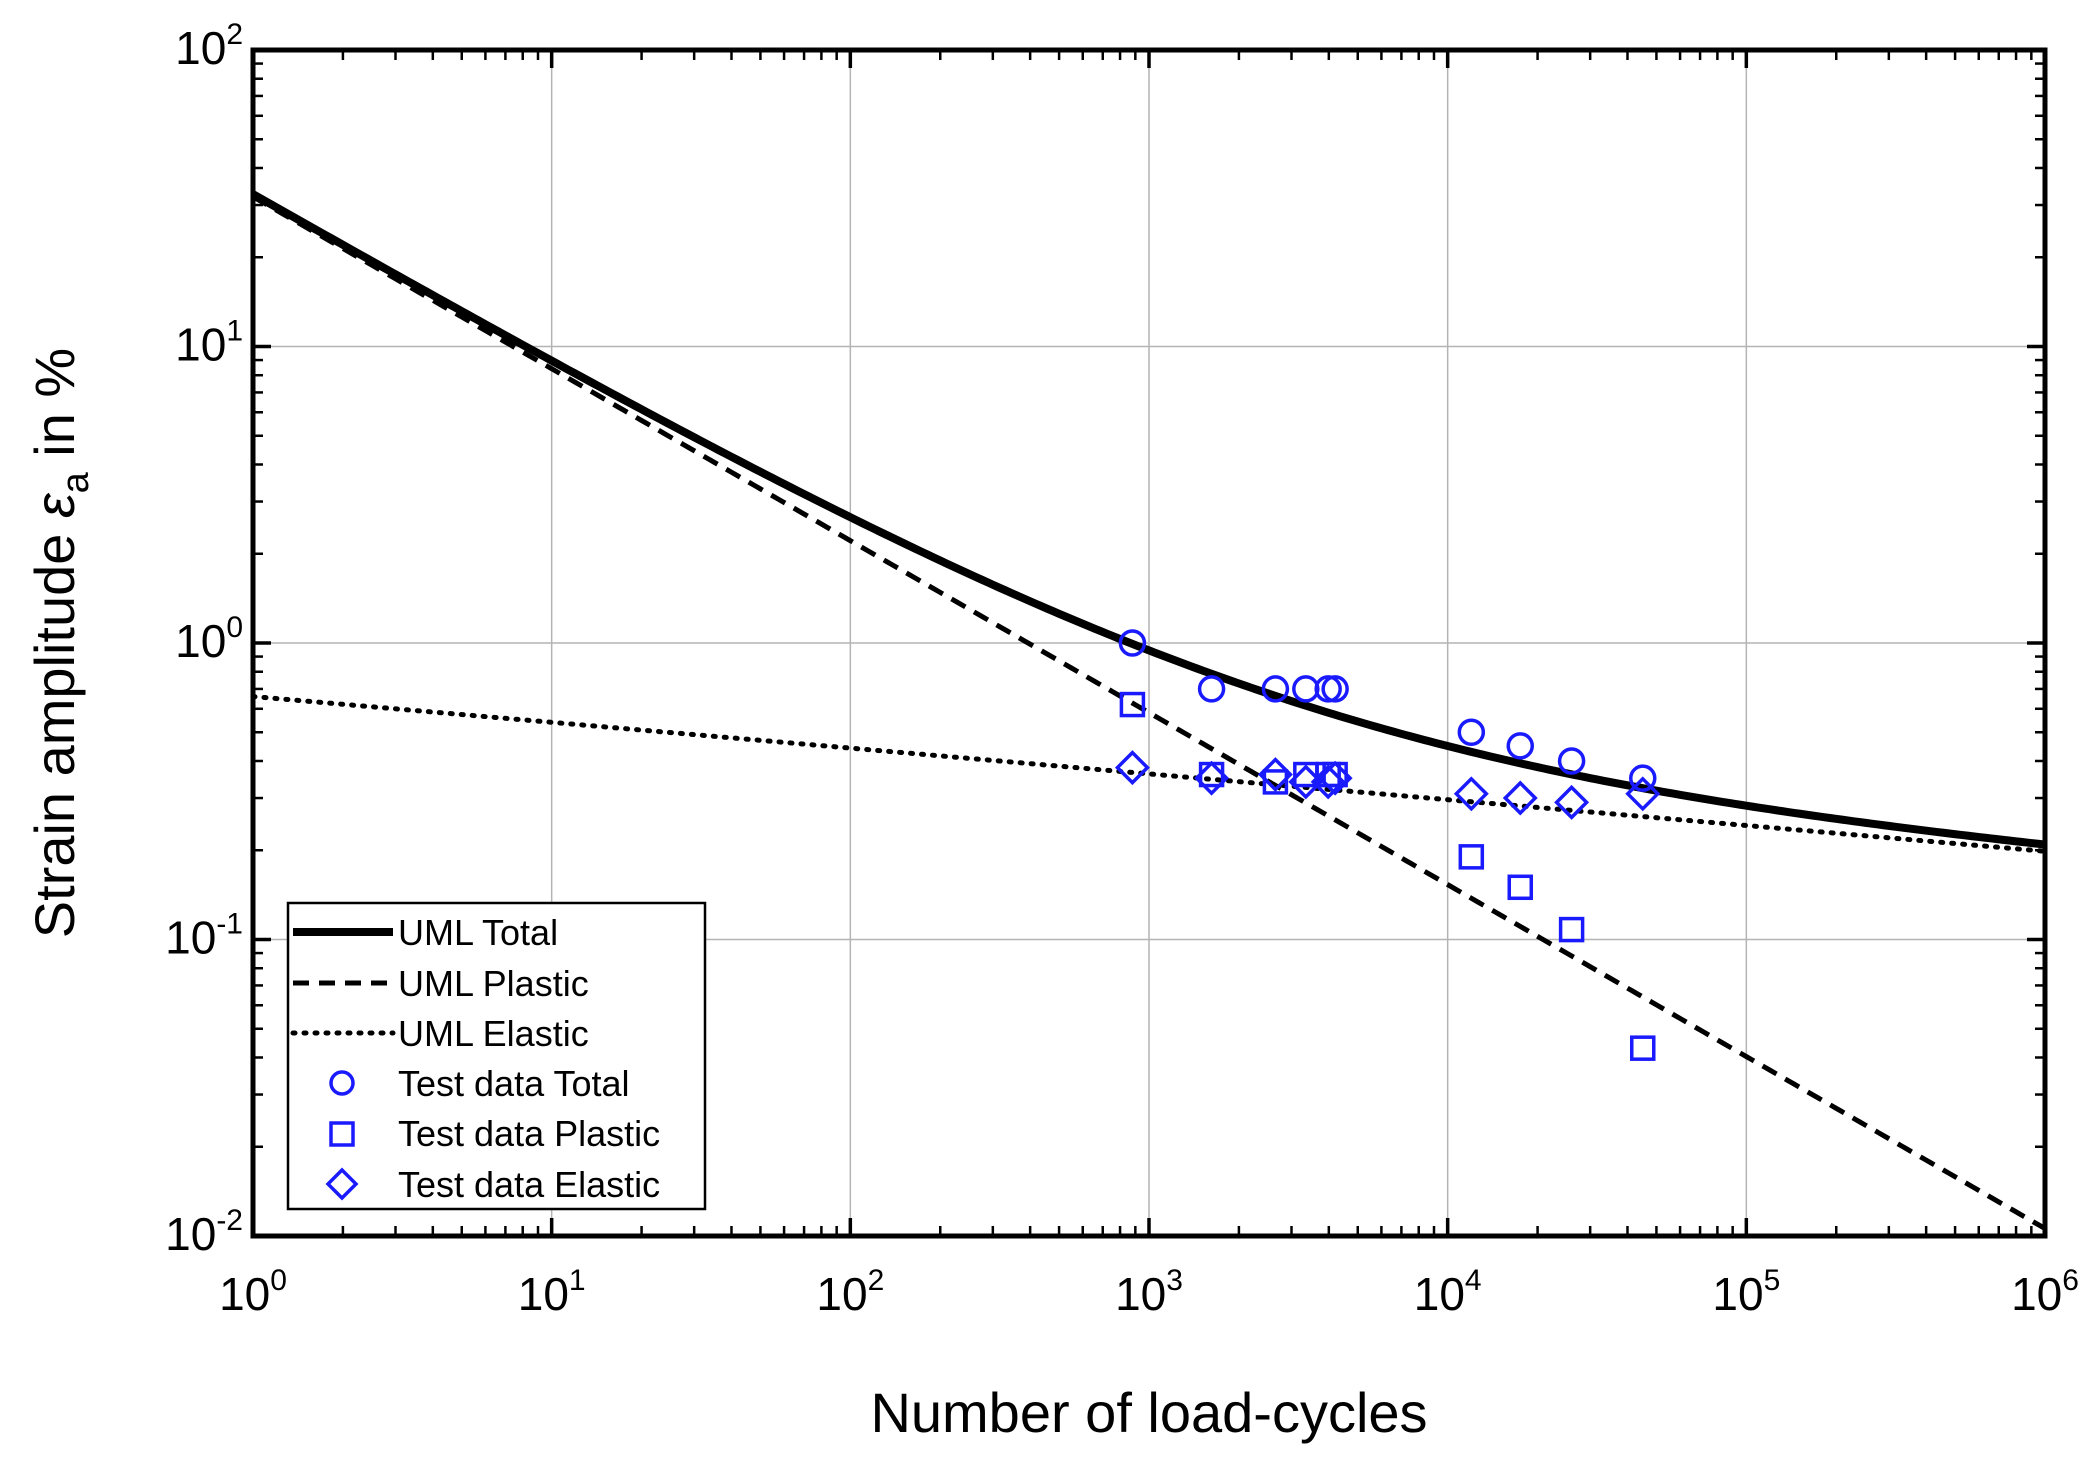 Image resolution: width=2098 pixels, height=1470 pixels. What do you see at coordinates (278, 1280) in the screenshot?
I see `x-tick-label-exponent: 0` at bounding box center [278, 1280].